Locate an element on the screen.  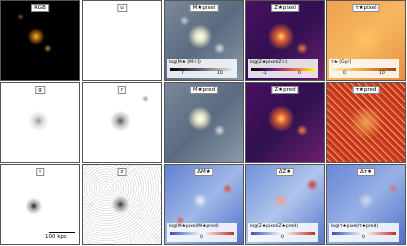
panel-label: i is located at coordinates (40, 172).